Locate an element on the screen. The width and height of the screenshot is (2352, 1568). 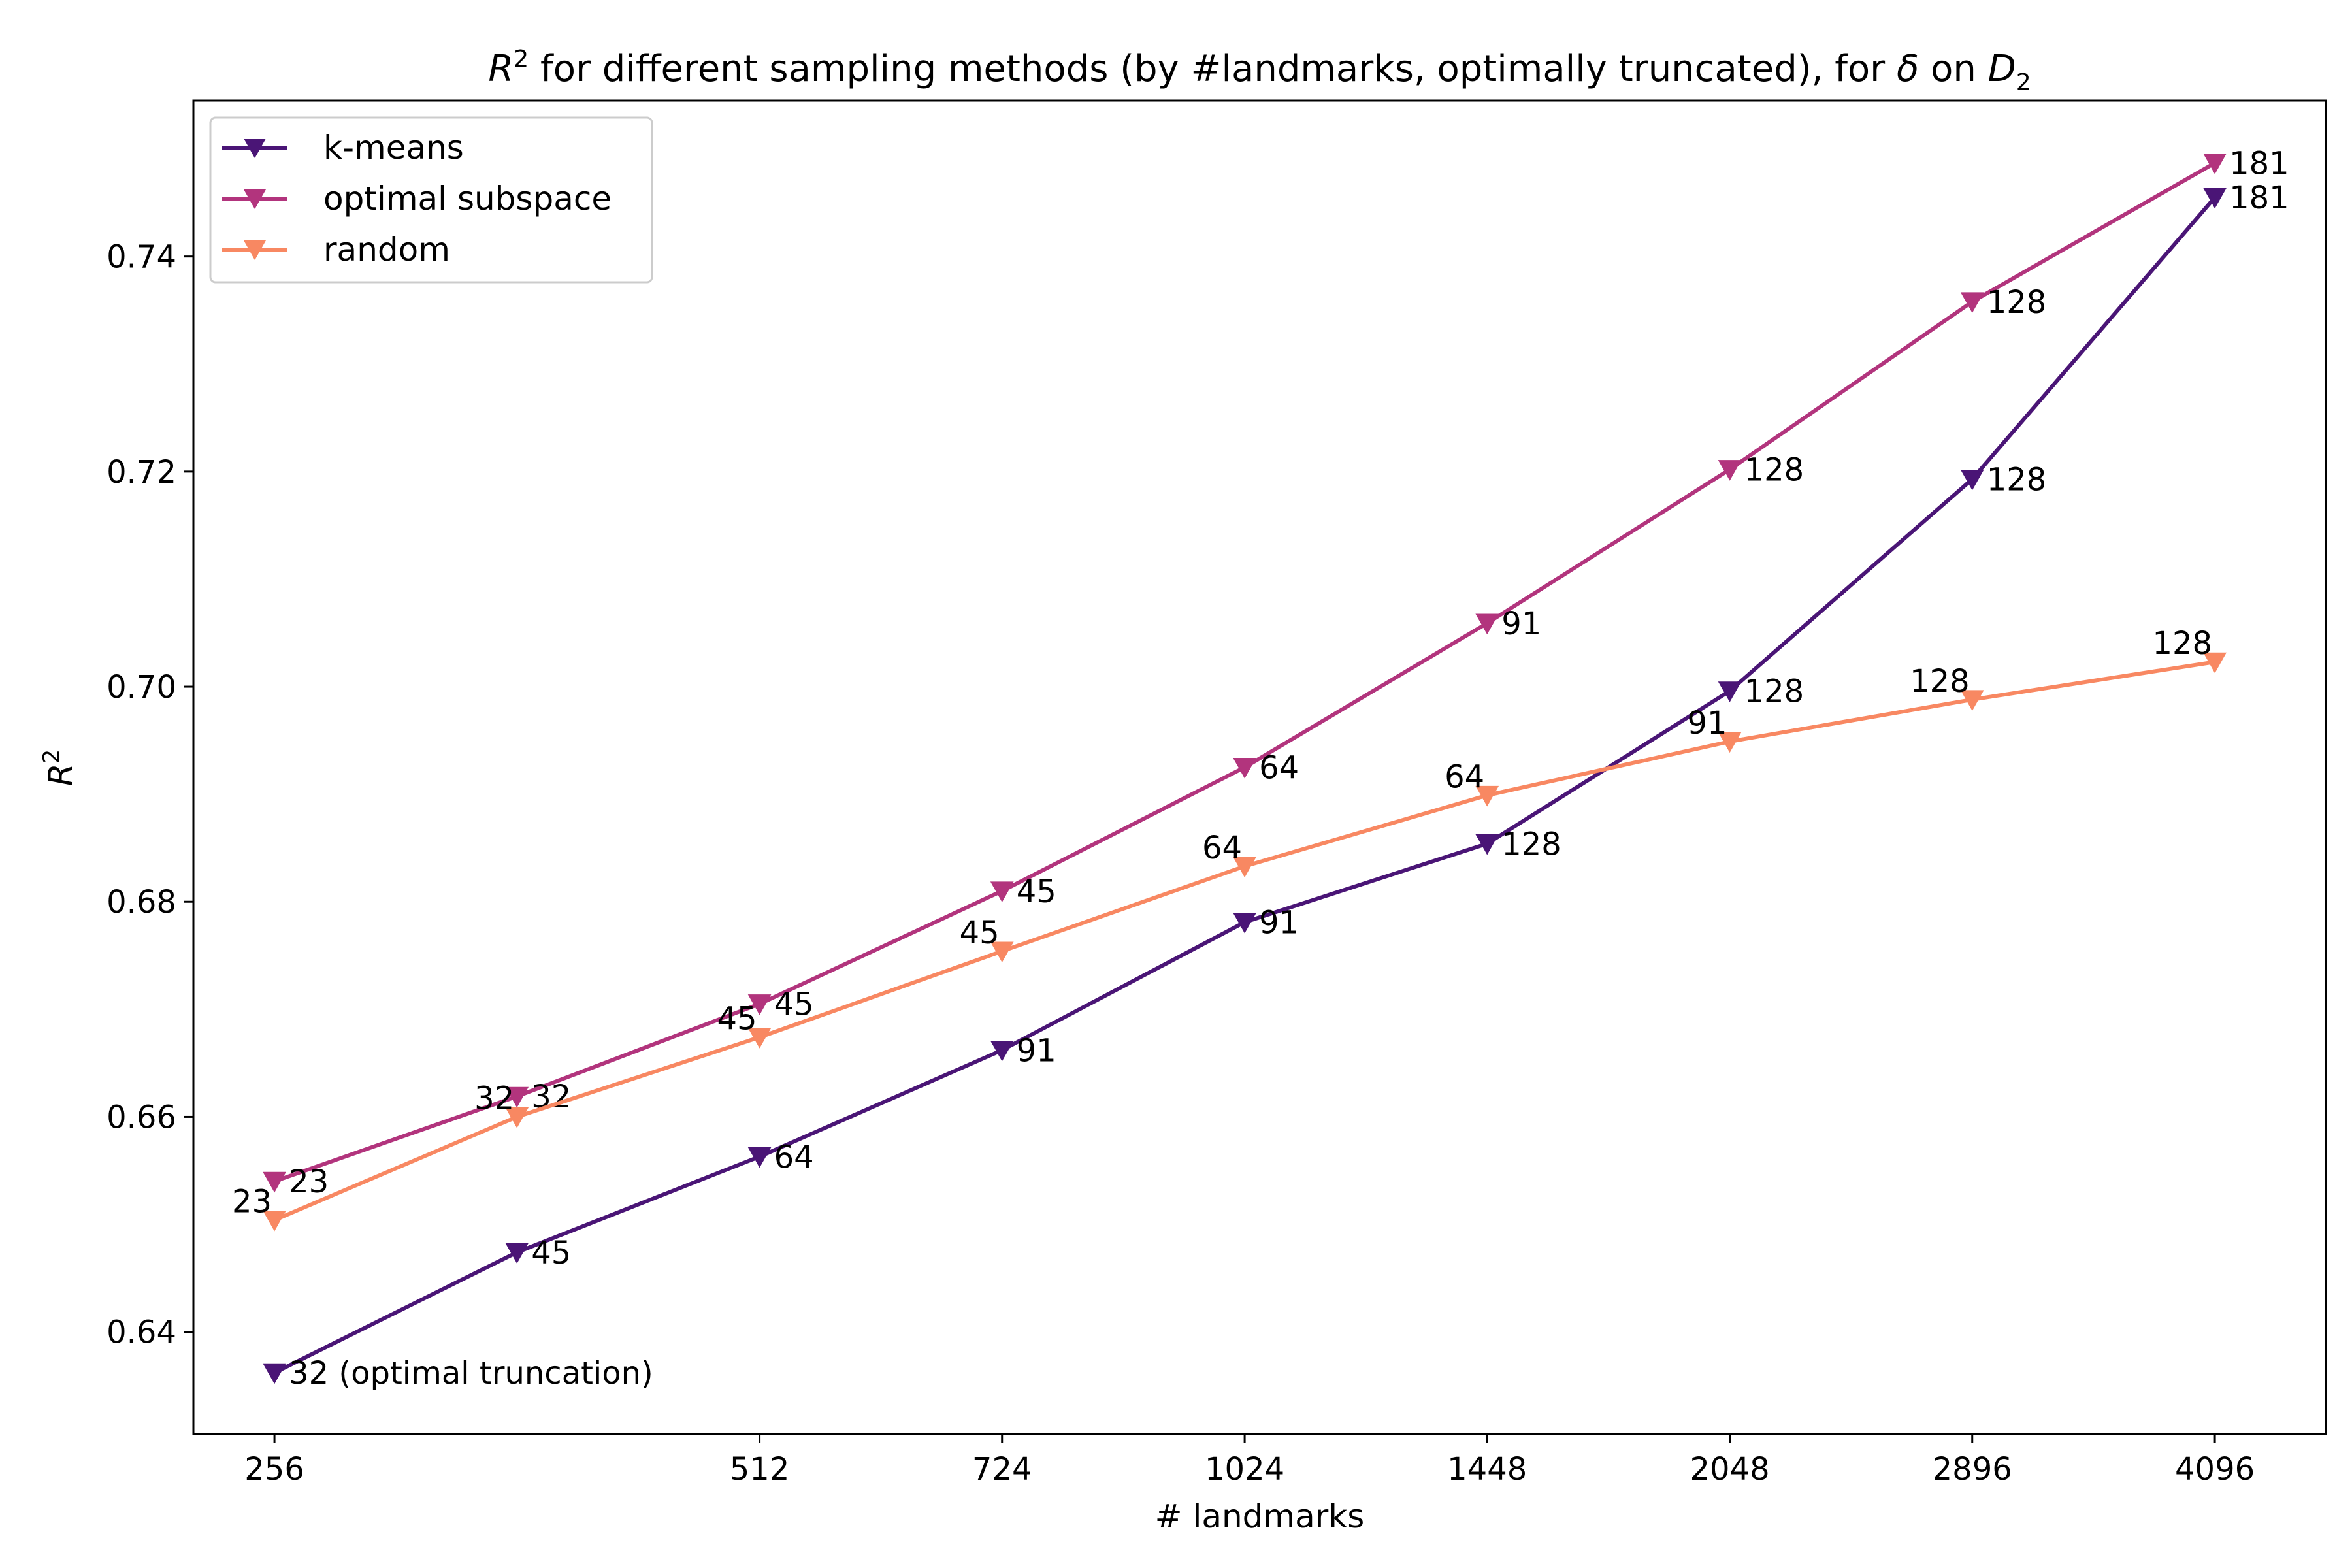
y-tick-label: 0.66 is located at coordinates (141, 1117).